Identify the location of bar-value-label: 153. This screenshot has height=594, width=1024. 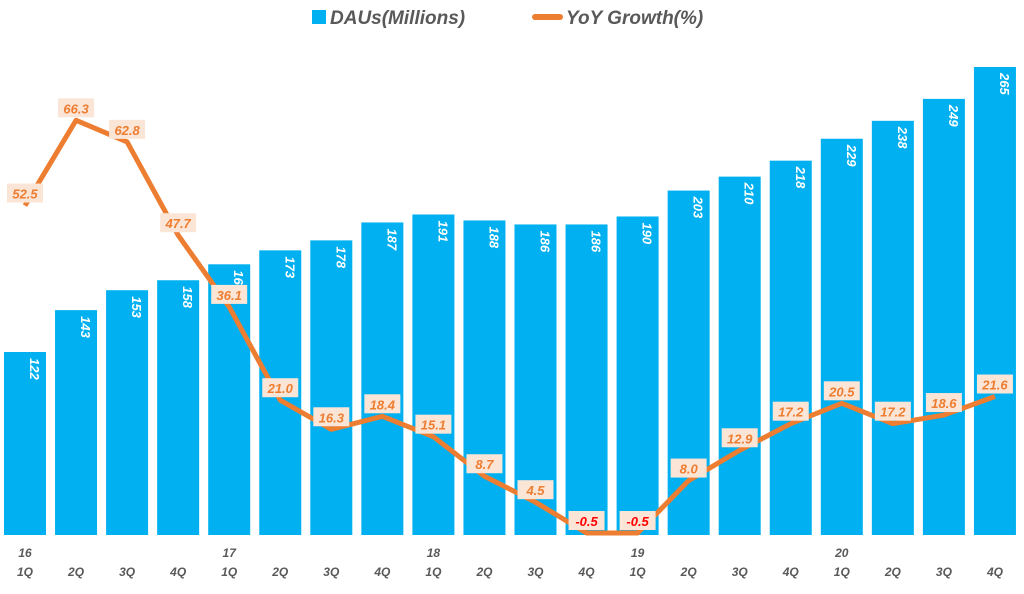
(136, 307).